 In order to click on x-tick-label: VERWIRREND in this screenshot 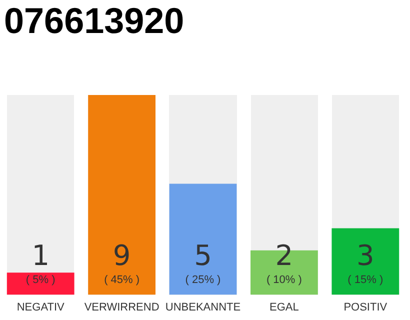, I will do `click(122, 307)`.